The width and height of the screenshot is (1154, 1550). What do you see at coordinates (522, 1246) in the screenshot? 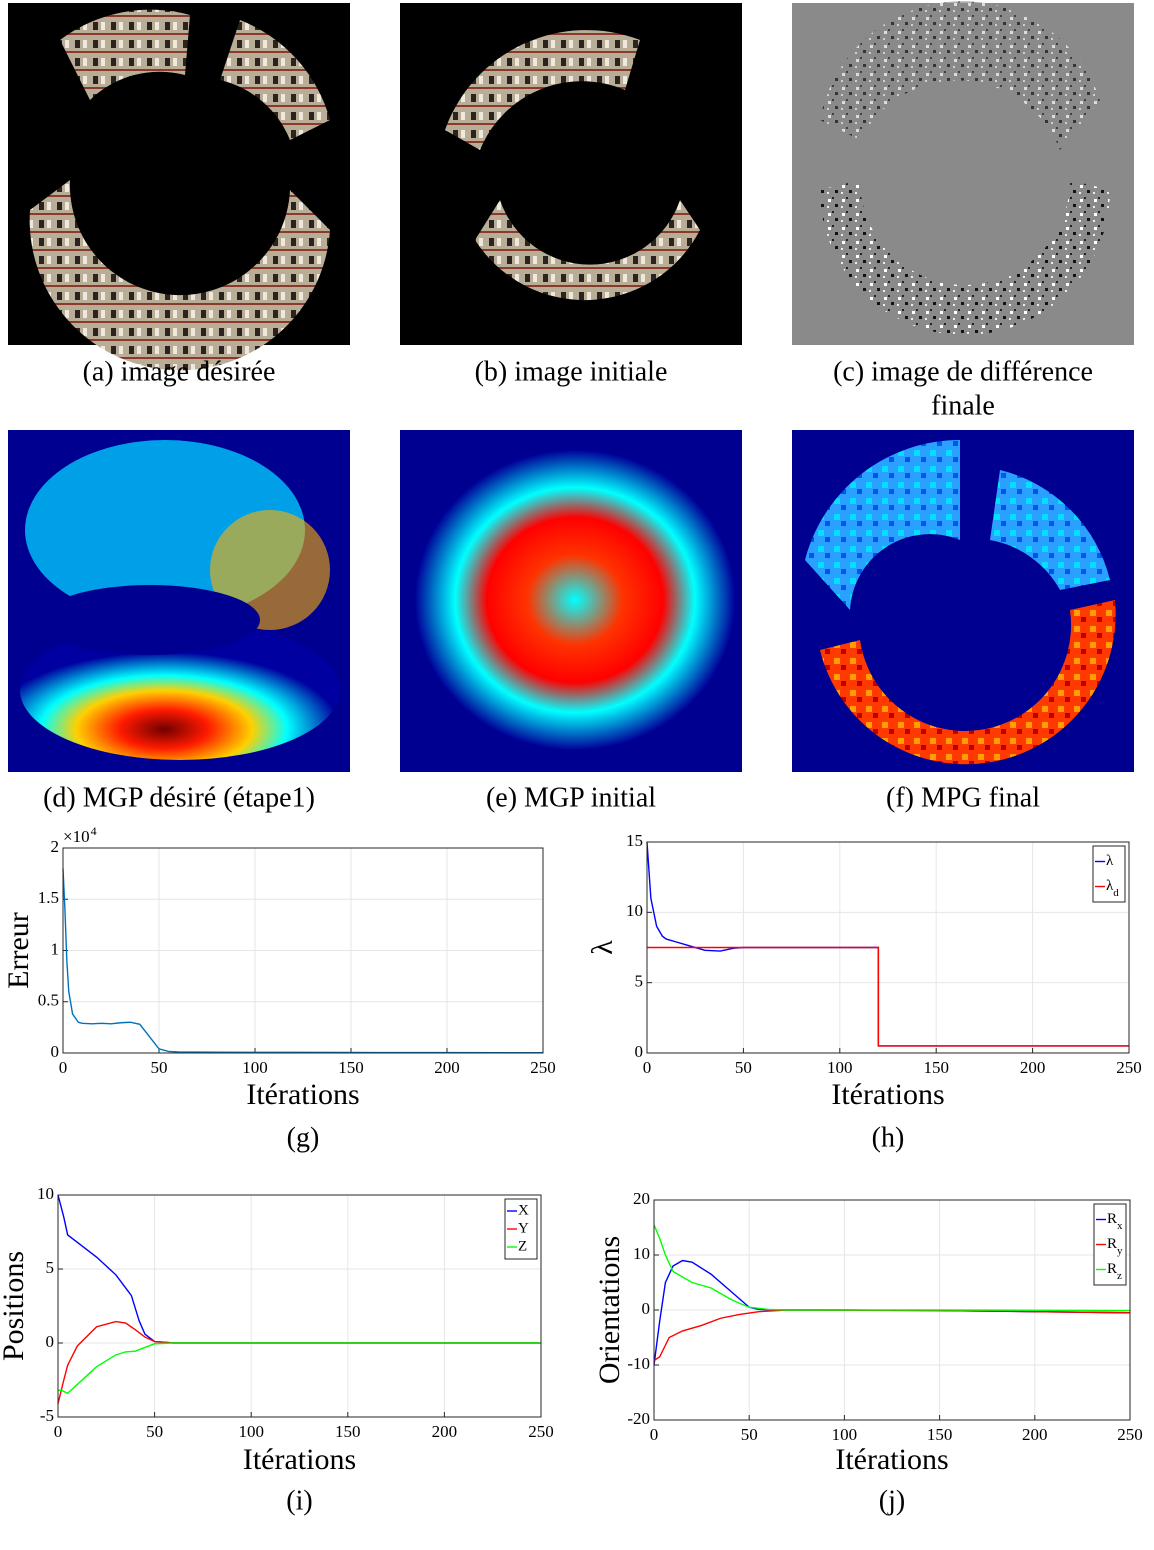
I see `legend-label: Z` at bounding box center [522, 1246].